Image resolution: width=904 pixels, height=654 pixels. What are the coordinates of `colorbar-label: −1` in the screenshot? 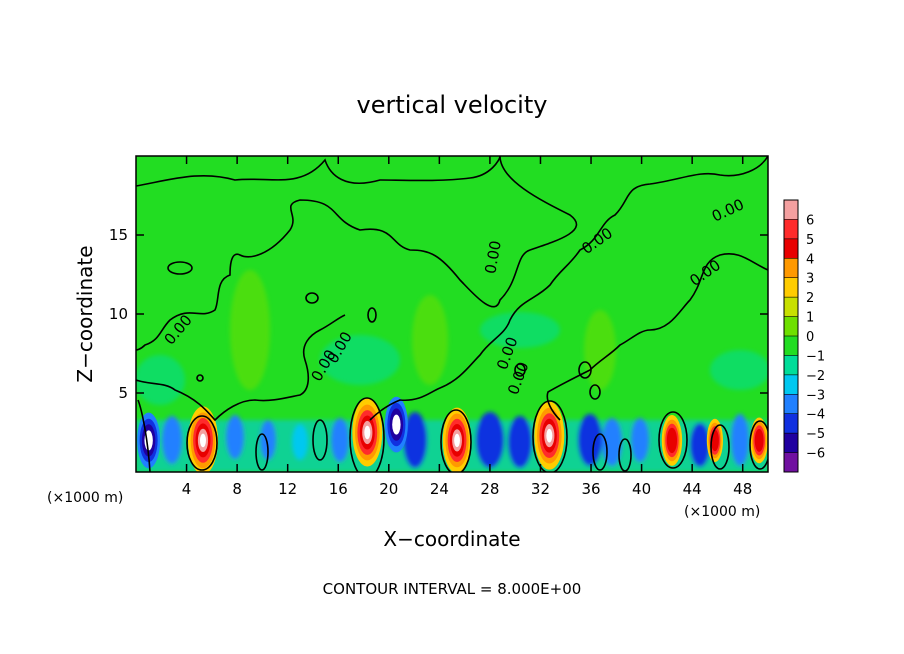 It's located at (815, 356).